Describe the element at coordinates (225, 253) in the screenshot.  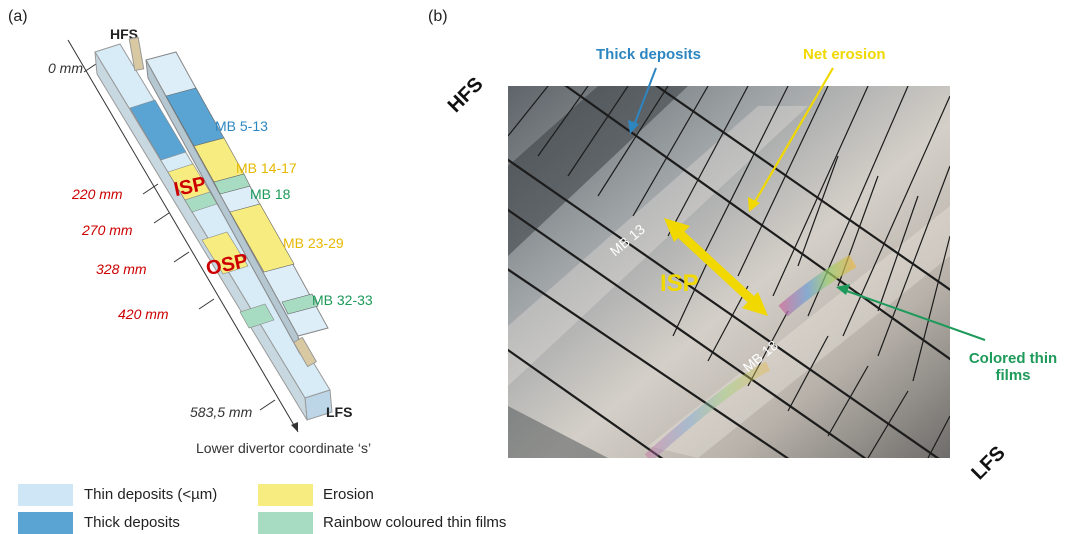
I see `osp-erosion-zone` at that location.